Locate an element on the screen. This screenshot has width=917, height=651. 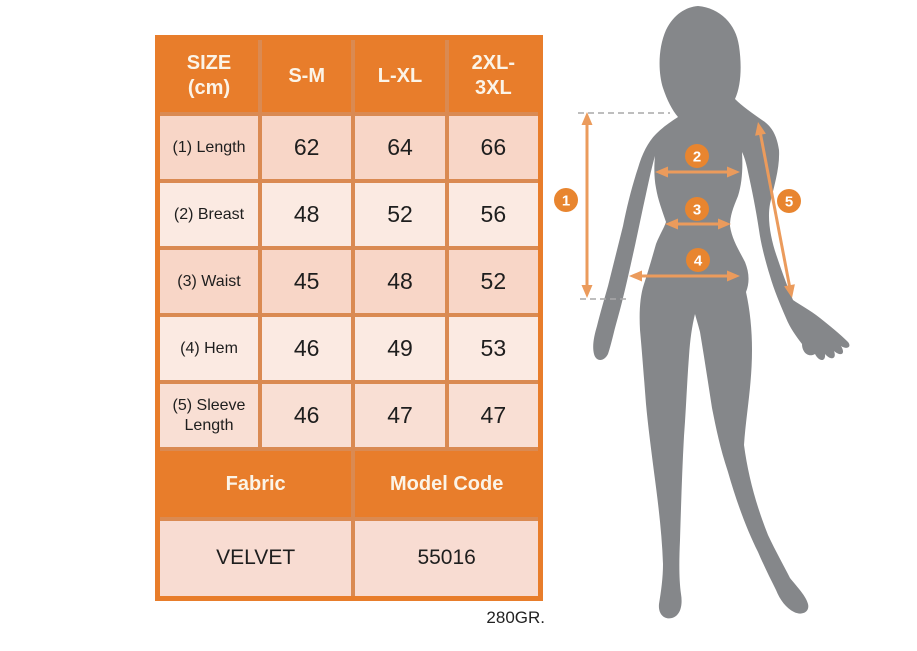
size-value: 56 is located at coordinates (493, 214).